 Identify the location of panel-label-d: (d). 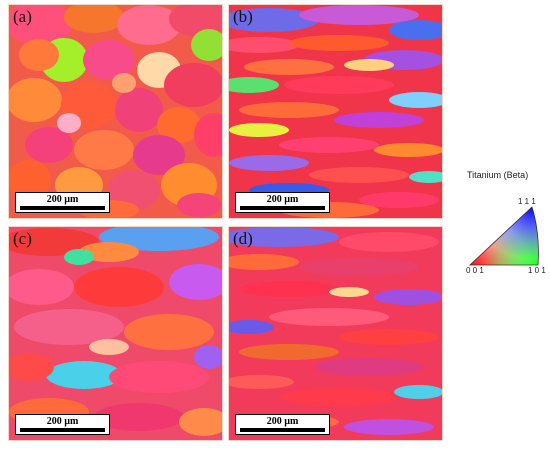
(243, 238).